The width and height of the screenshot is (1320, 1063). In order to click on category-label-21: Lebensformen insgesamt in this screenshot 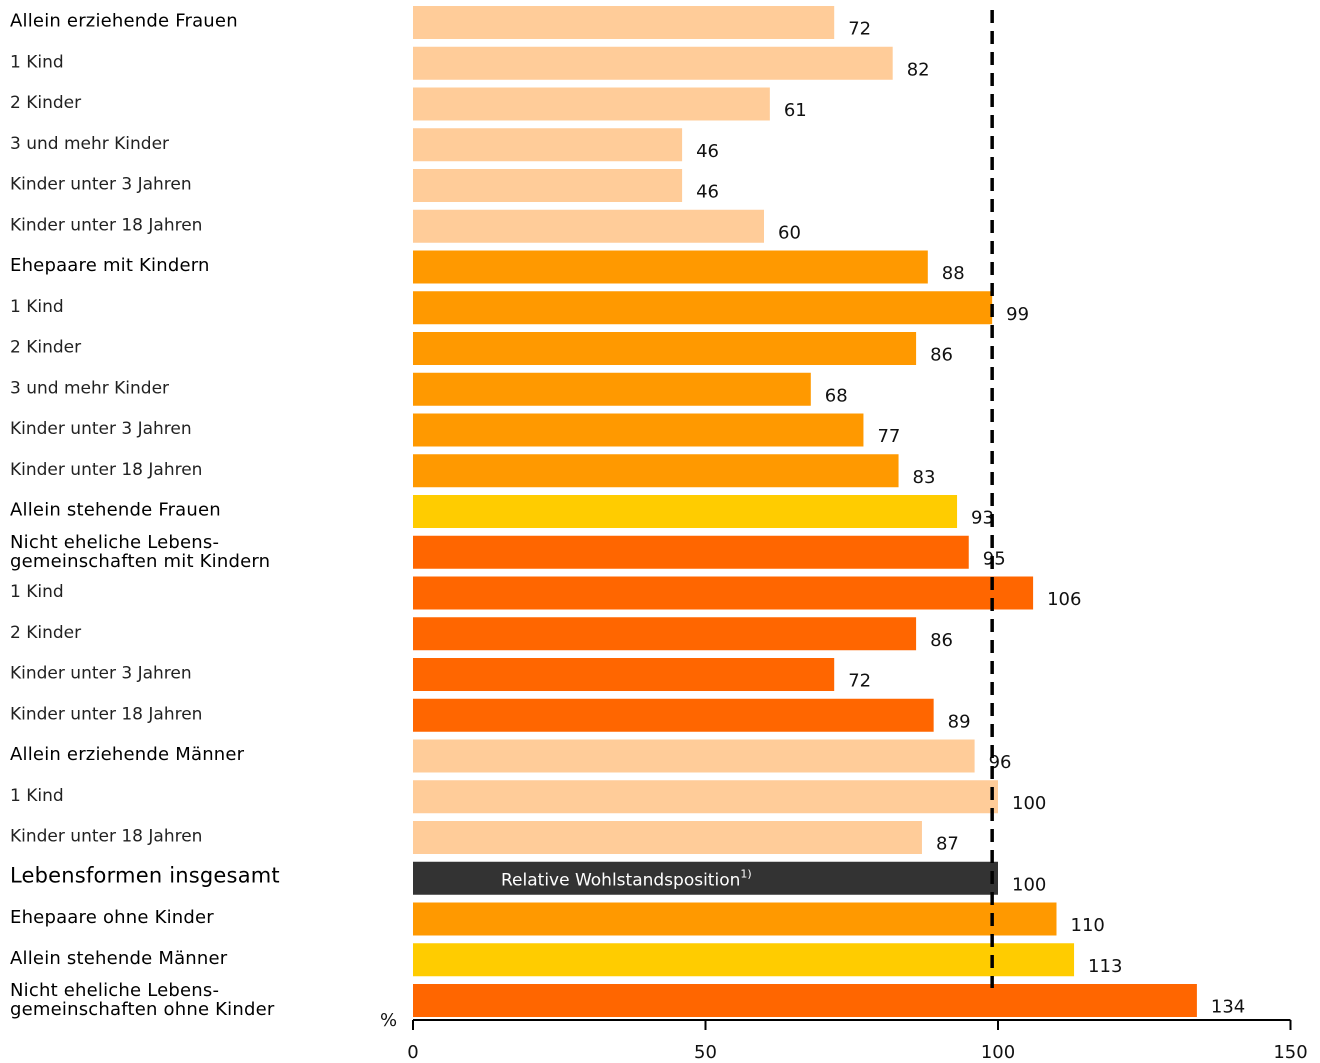, I will do `click(145, 875)`.